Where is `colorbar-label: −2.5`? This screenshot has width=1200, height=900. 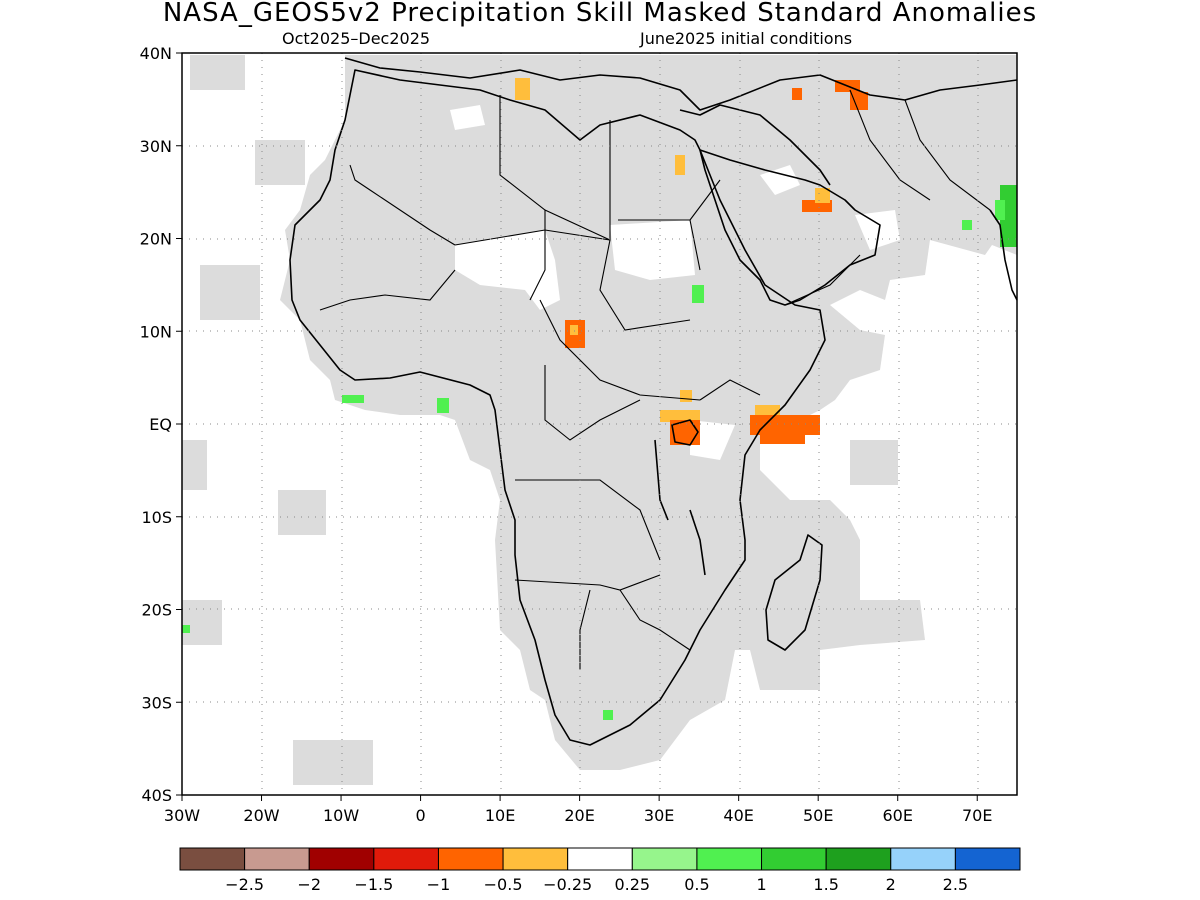
colorbar-label: −2.5 is located at coordinates (244, 884).